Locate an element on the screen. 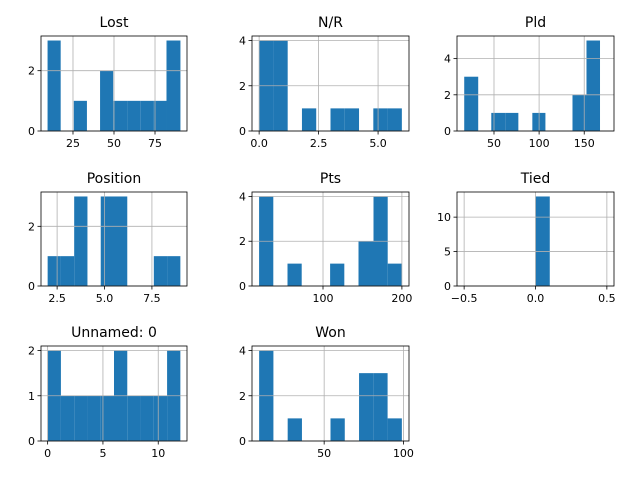 This screenshot has width=640, height=480. panel-title: Unnamed: 0 is located at coordinates (114, 333).